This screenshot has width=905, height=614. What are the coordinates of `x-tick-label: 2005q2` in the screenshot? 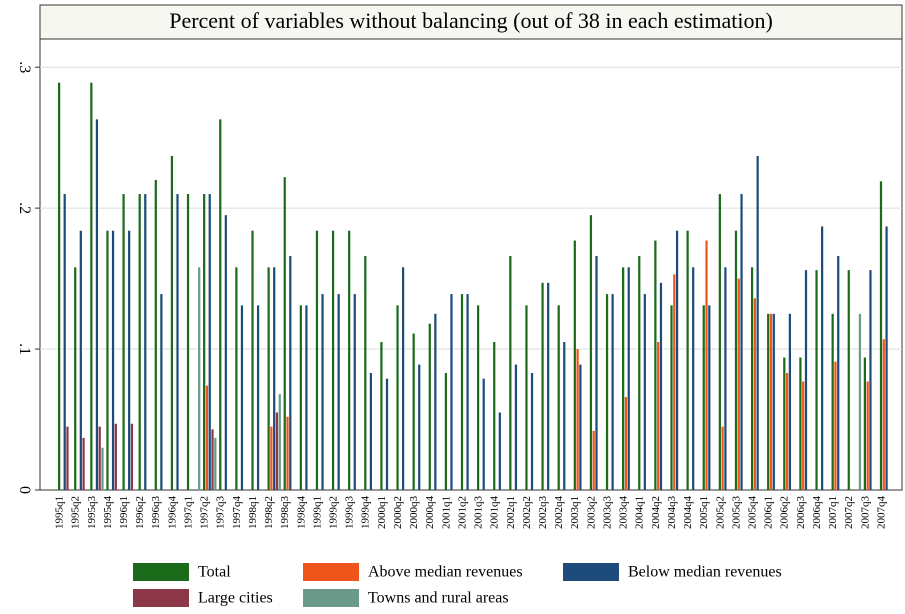 It's located at (720, 512).